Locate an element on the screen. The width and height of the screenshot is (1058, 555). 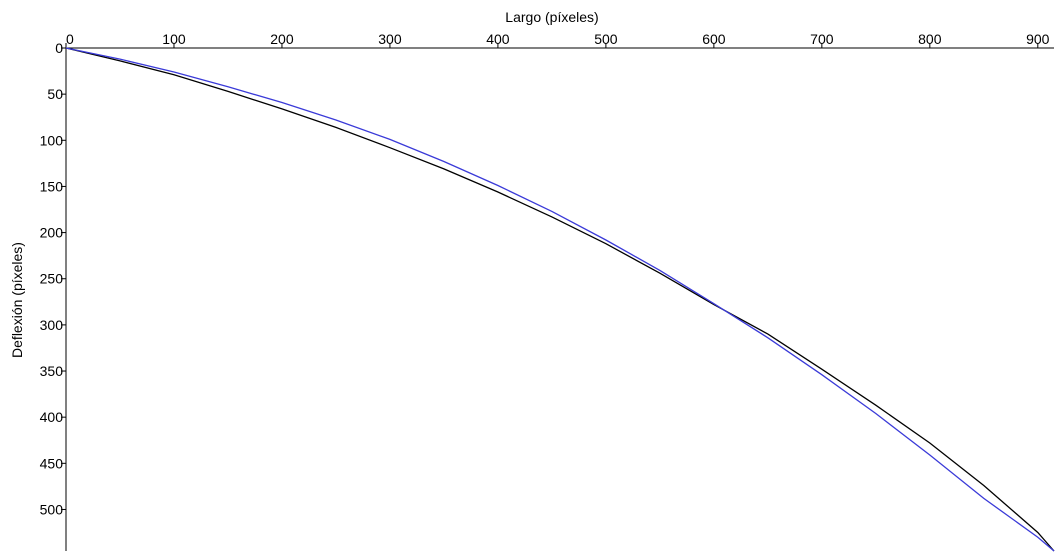
y-tick-label: 250 is located at coordinates (52, 279).